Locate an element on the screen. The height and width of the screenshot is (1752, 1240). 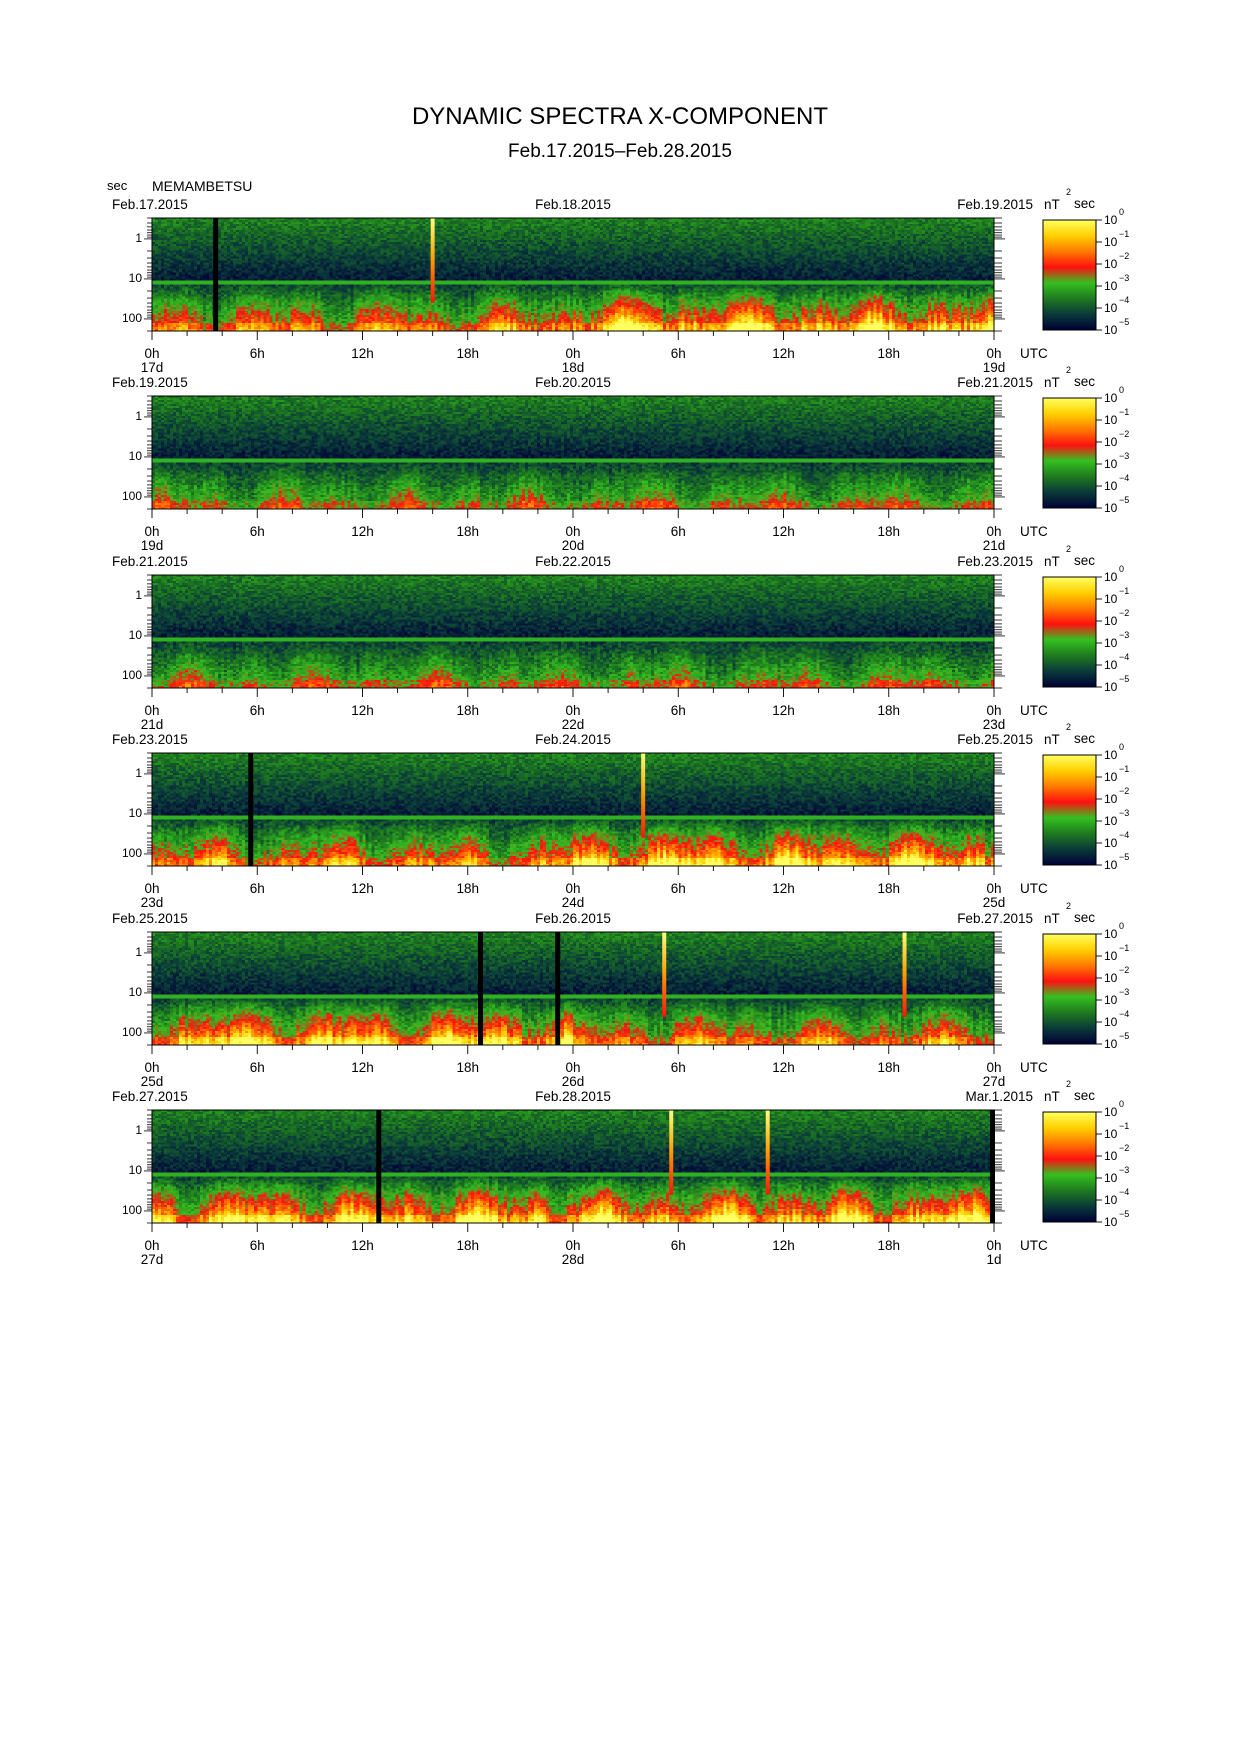
day-label: 17d is located at coordinates (152, 367).